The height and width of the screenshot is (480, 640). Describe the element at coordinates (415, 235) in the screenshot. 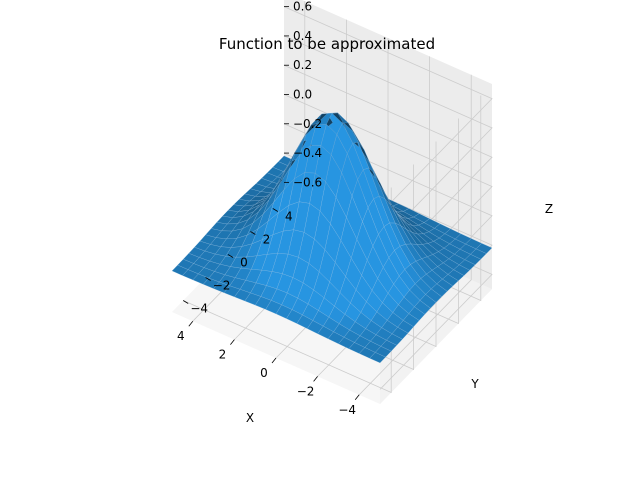

I see `grid-line-x` at that location.